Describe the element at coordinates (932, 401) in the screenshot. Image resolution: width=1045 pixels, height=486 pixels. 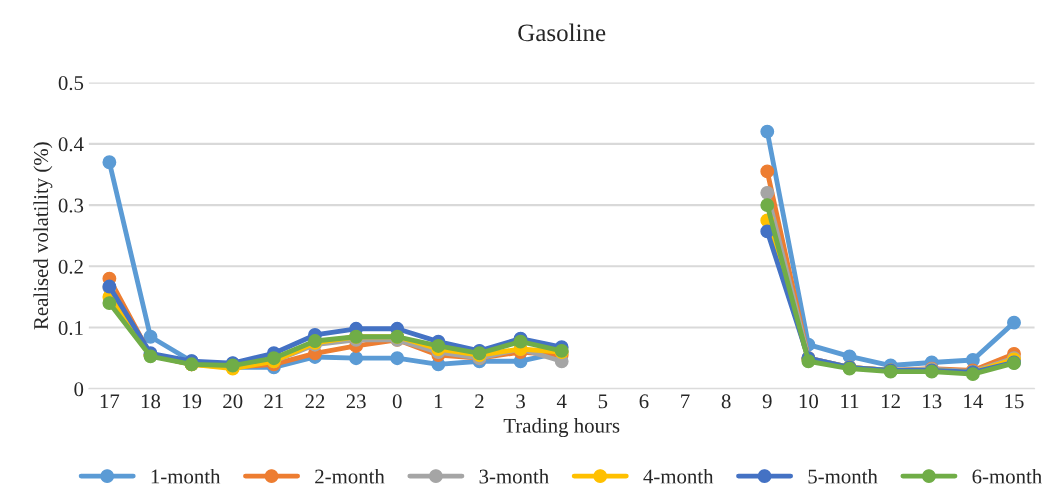
I see `x-tick-label: 13` at that location.